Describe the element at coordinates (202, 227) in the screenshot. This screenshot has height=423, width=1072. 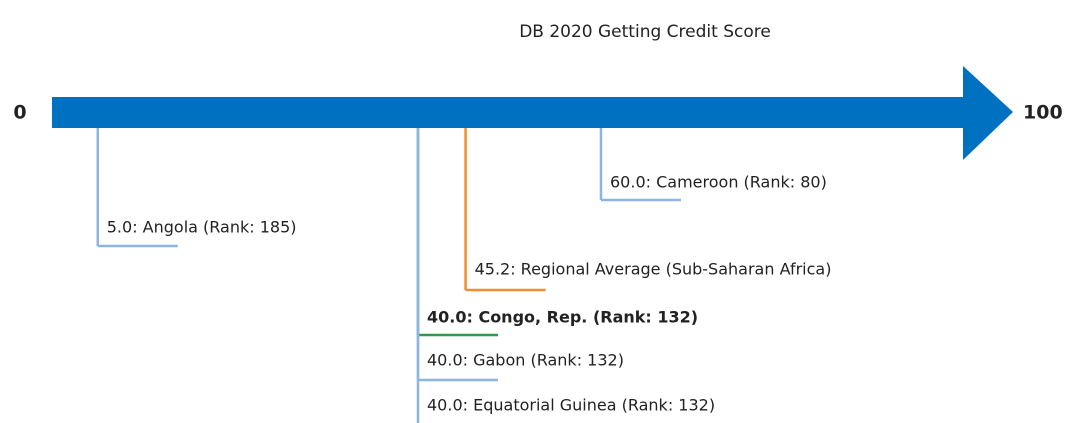
I see `marker-label: 5.0: Angola (Rank: 185)` at that location.